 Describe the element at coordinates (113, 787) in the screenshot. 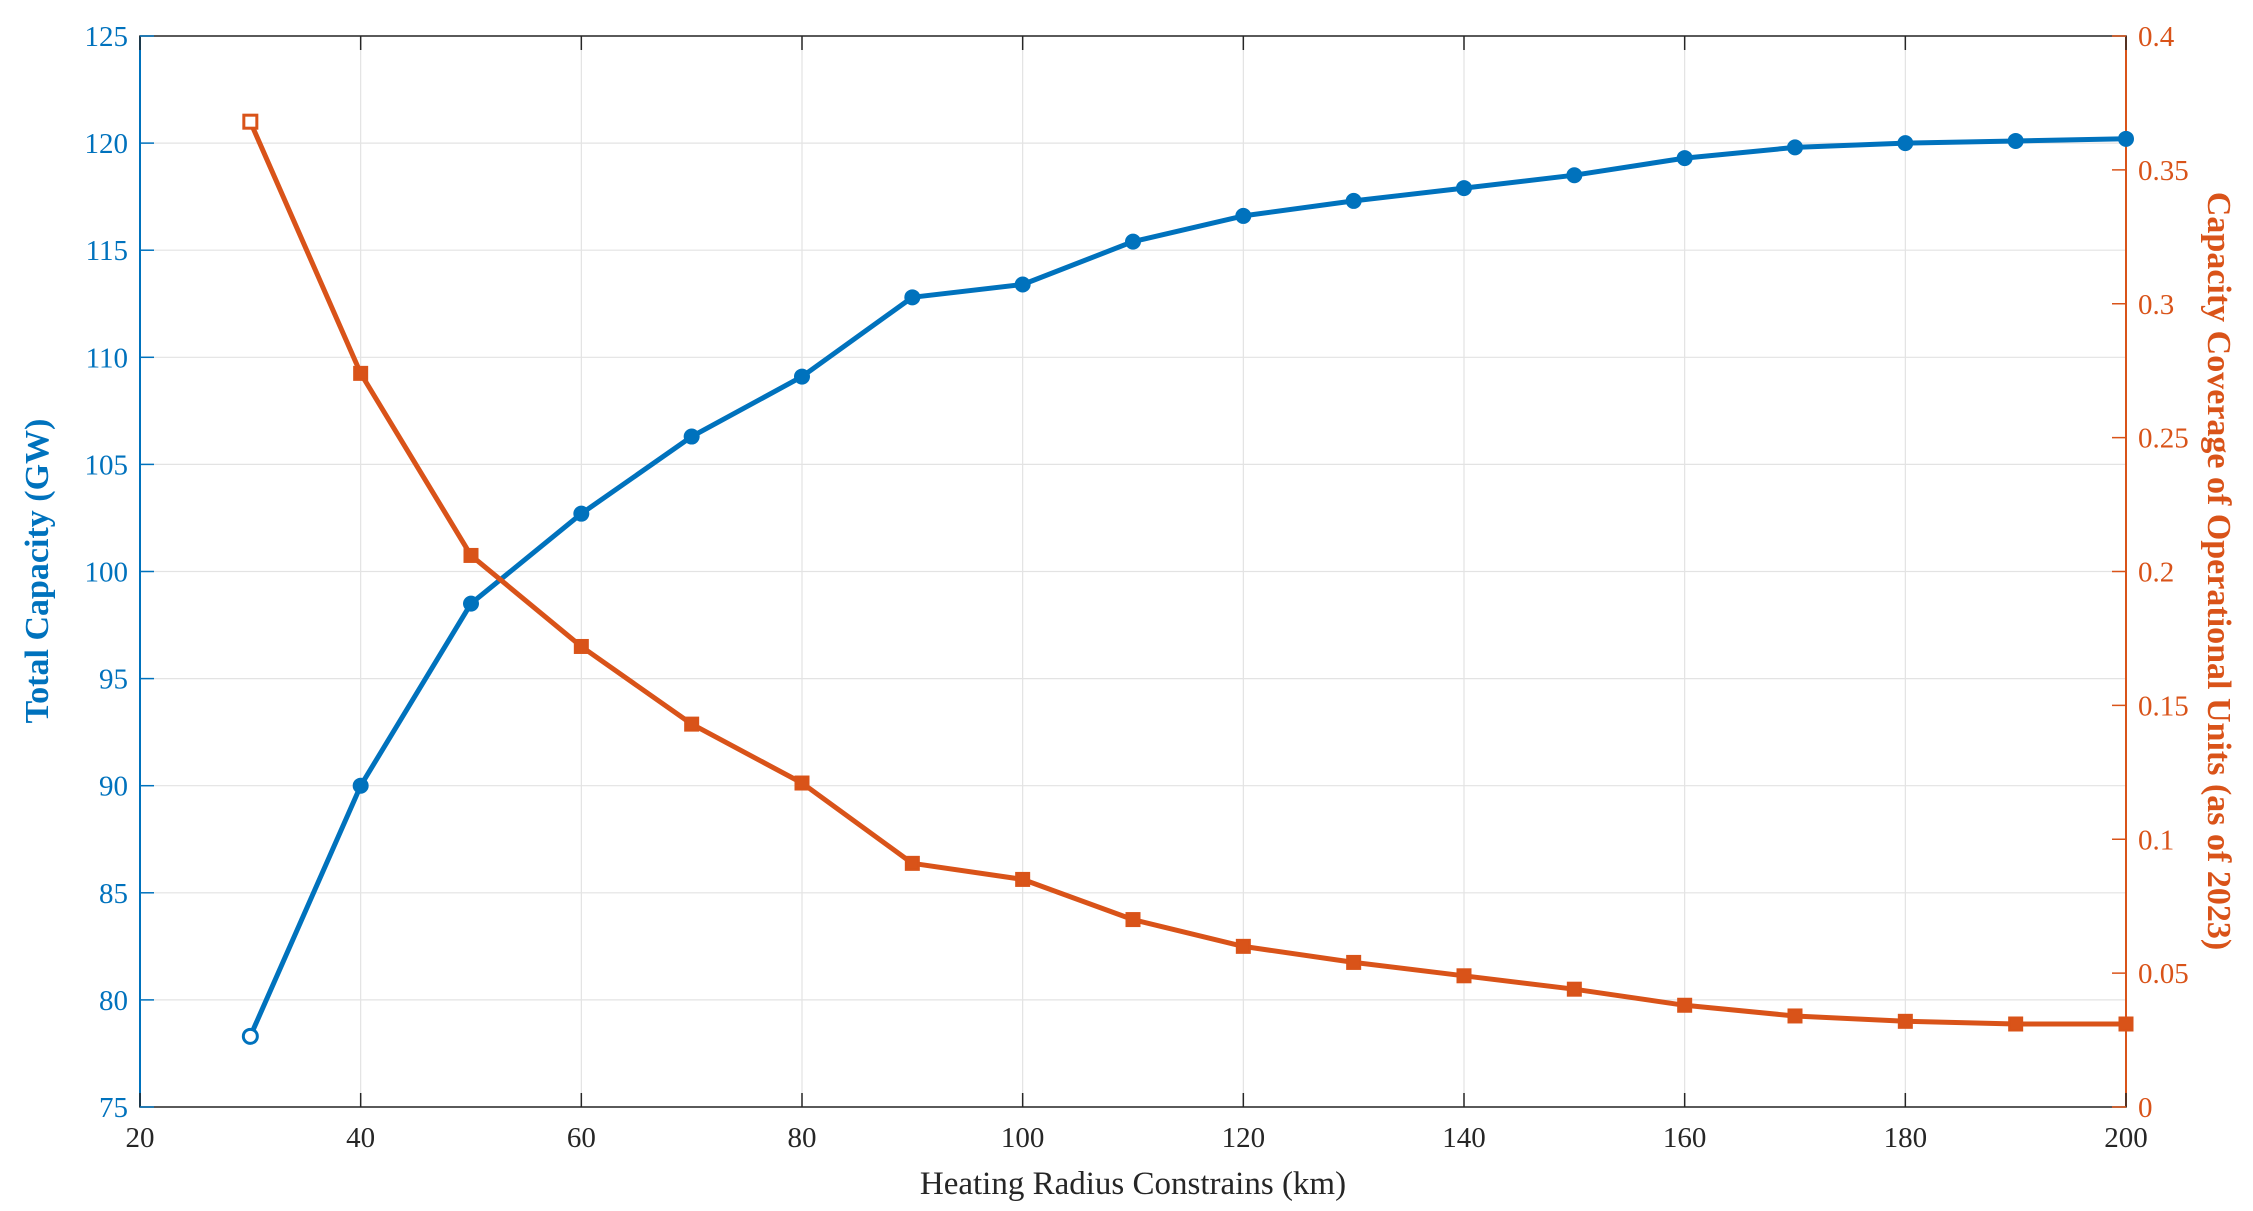

I see `left-y-tick-label: 90` at that location.